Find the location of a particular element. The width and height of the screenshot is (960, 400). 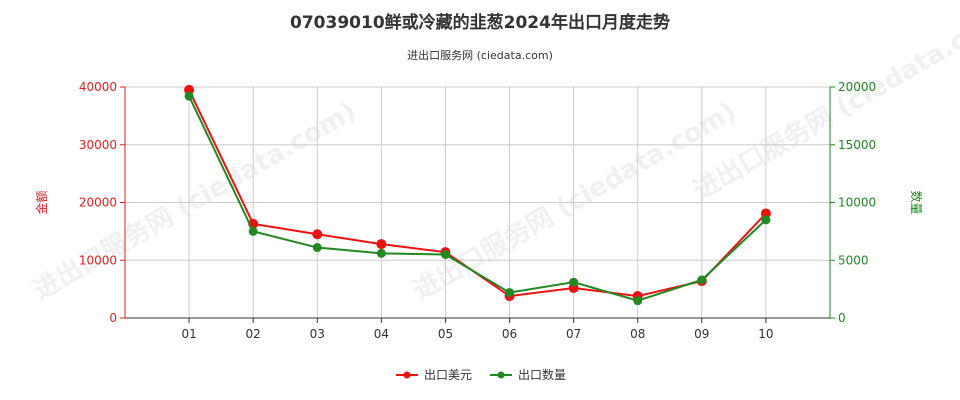

x-tick-label: 03 is located at coordinates (317, 334).